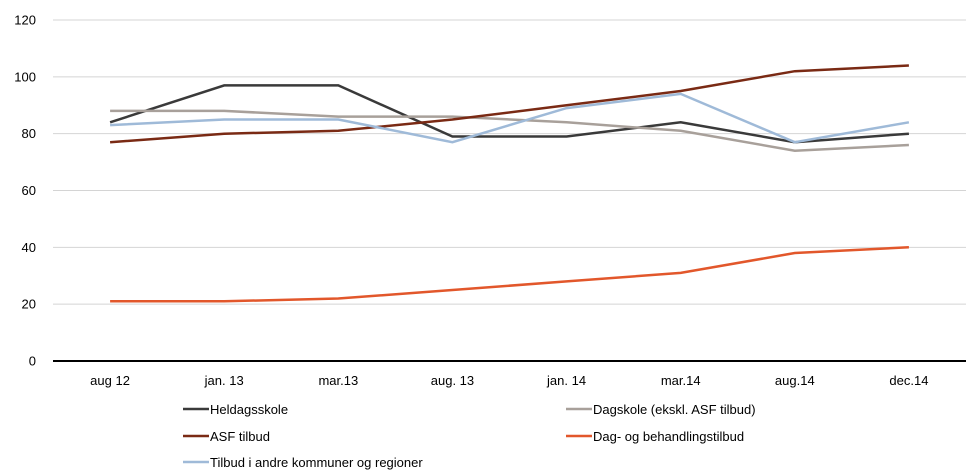 The width and height of the screenshot is (976, 470). Describe the element at coordinates (25, 76) in the screenshot. I see `y-tick-label: 100` at that location.